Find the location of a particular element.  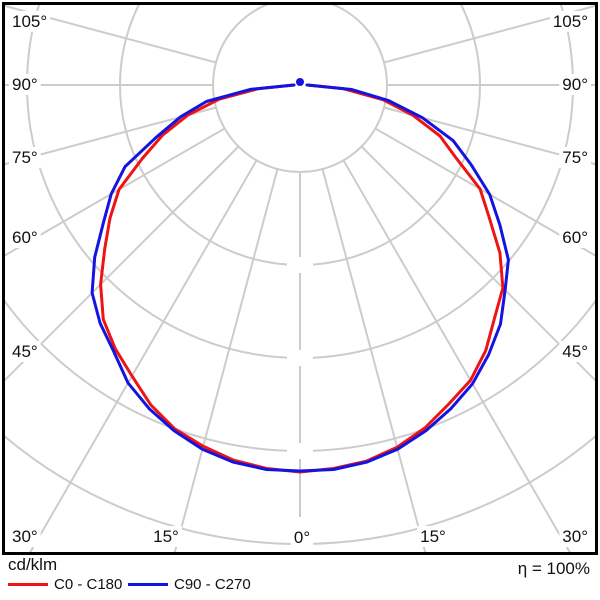

origin-marker is located at coordinates (300, 82).